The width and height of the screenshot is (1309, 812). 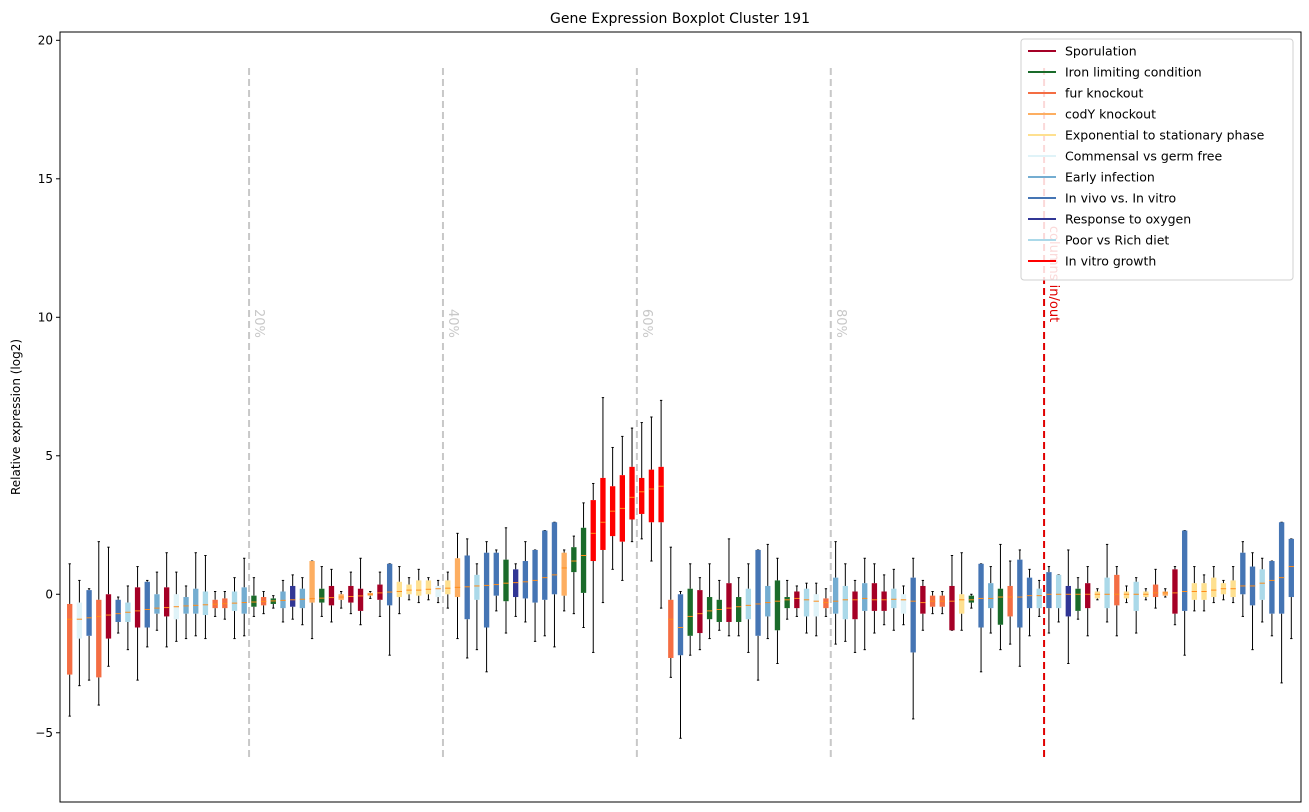 What do you see at coordinates (680, 19) in the screenshot?
I see `chart-title: Gene Expression Boxplot Cluster 191` at bounding box center [680, 19].